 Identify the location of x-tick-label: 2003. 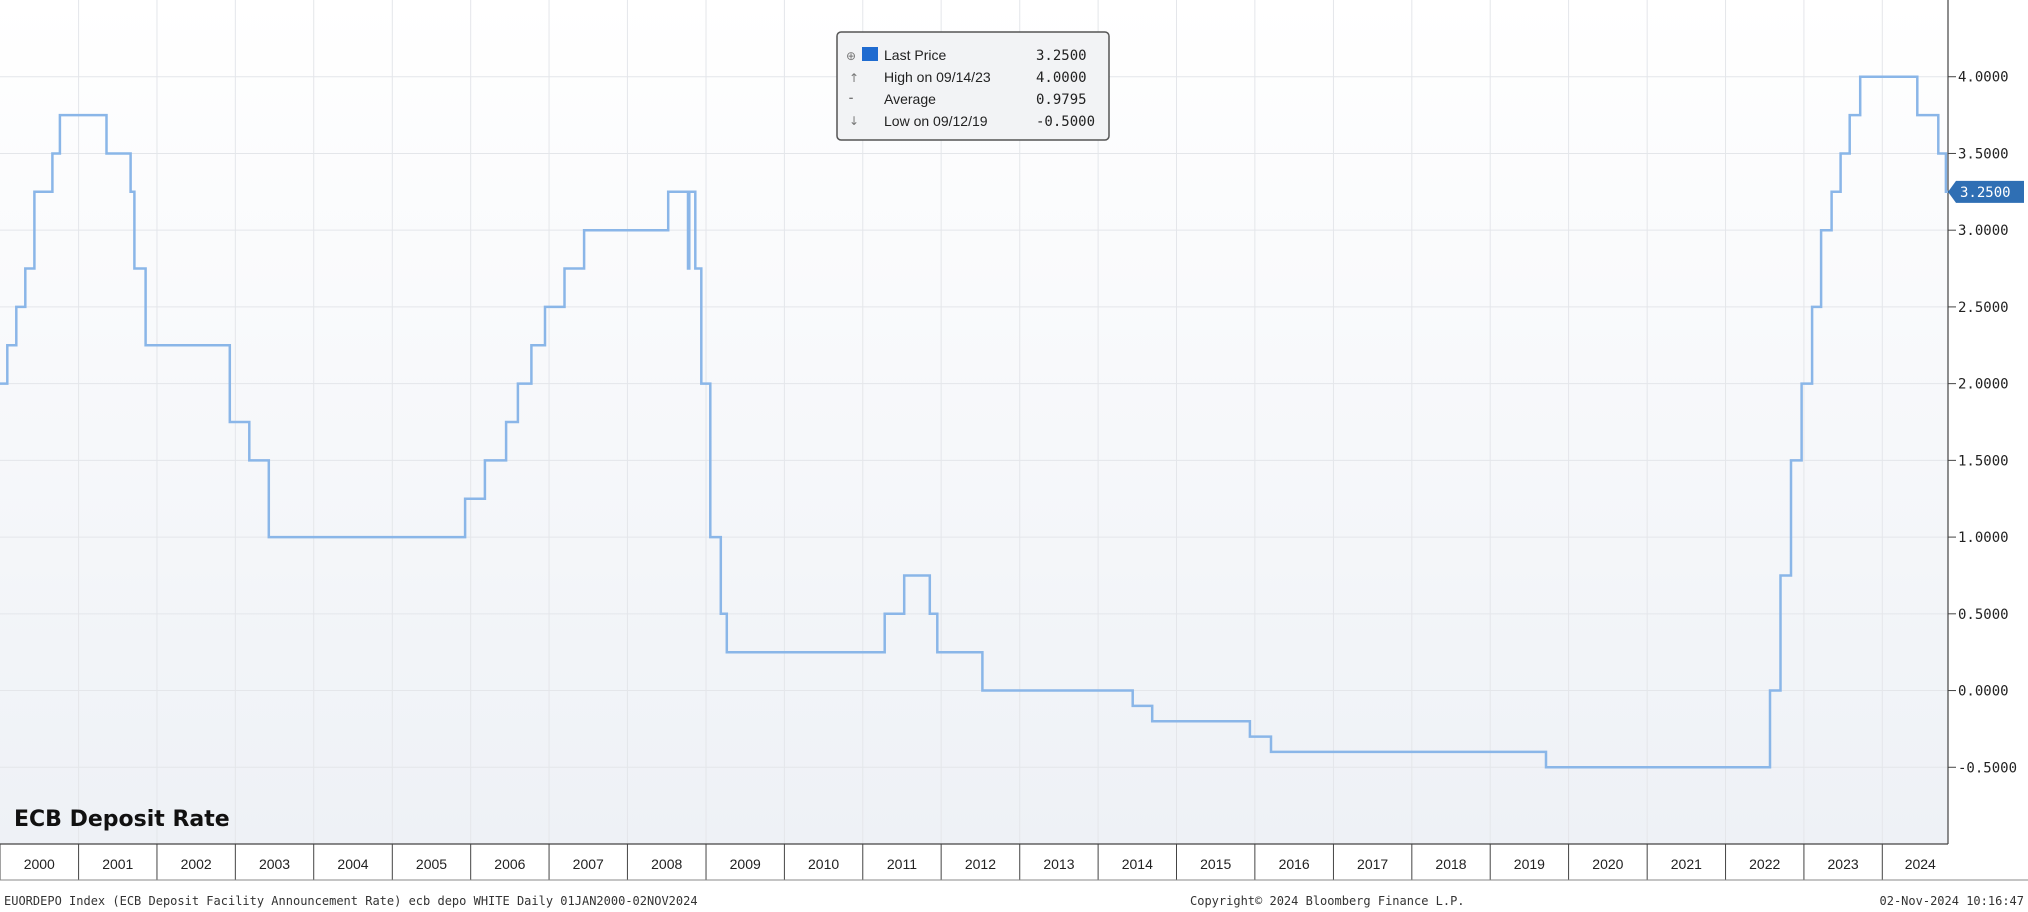
(274, 864).